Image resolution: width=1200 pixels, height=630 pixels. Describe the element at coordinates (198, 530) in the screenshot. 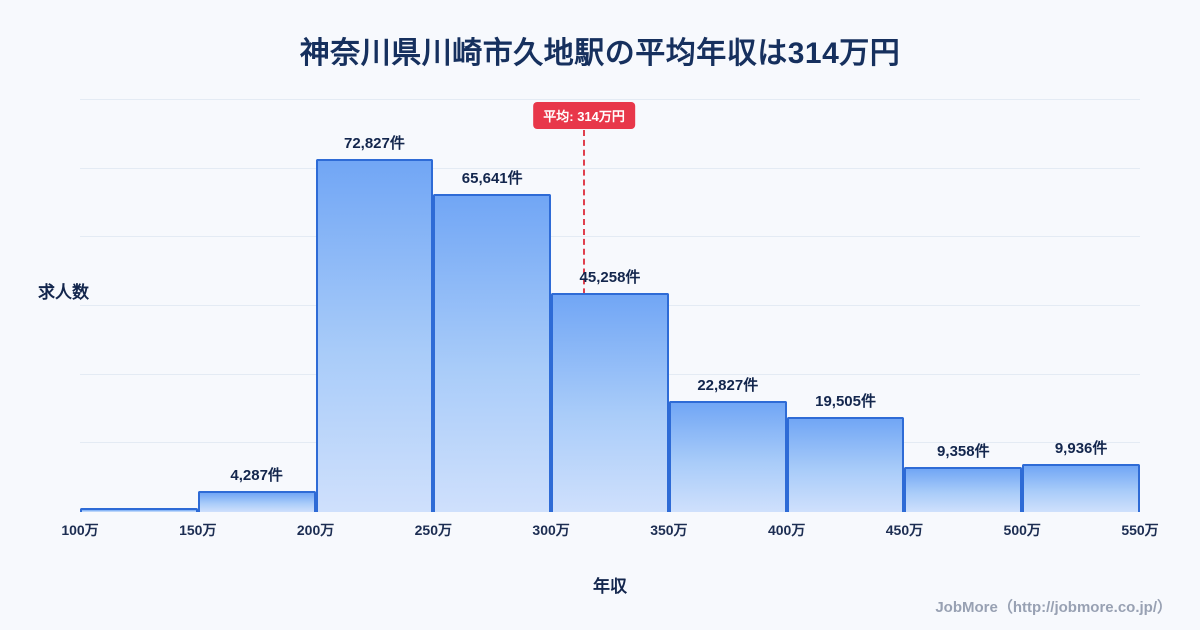

I see `x-tick-label: 150万` at that location.